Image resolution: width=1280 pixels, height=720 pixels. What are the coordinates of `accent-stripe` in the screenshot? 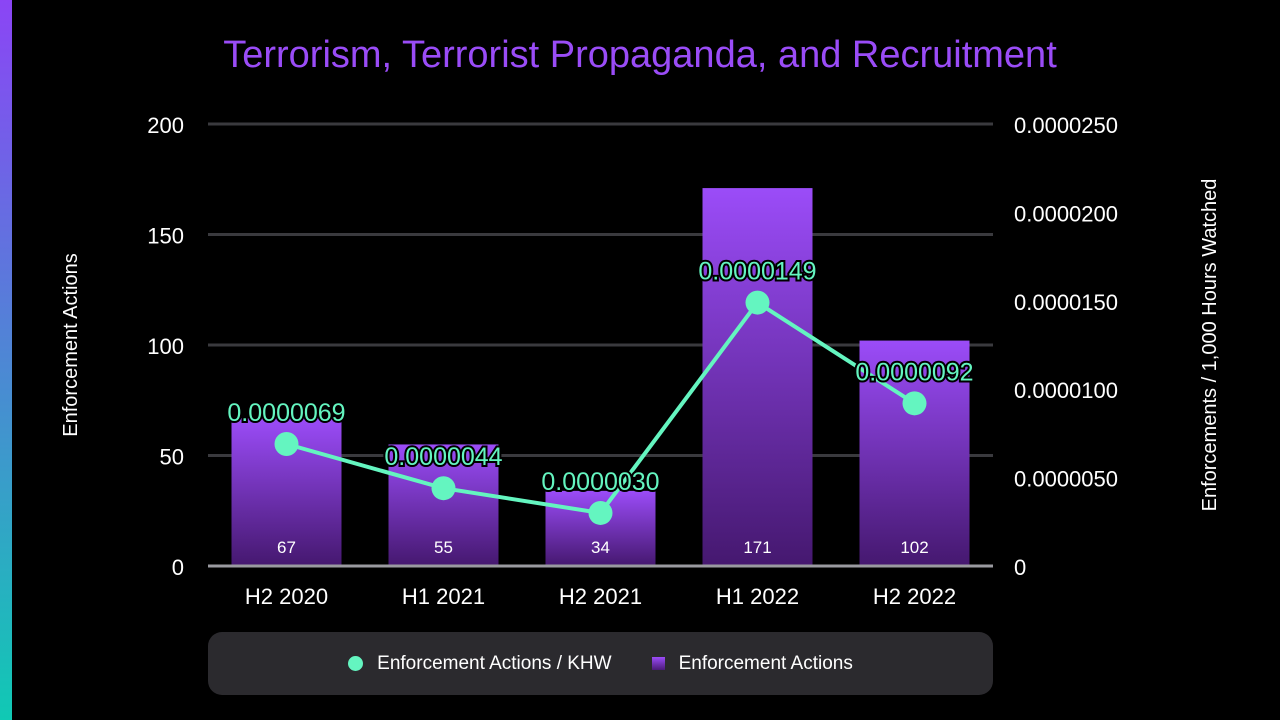 It's located at (6, 360).